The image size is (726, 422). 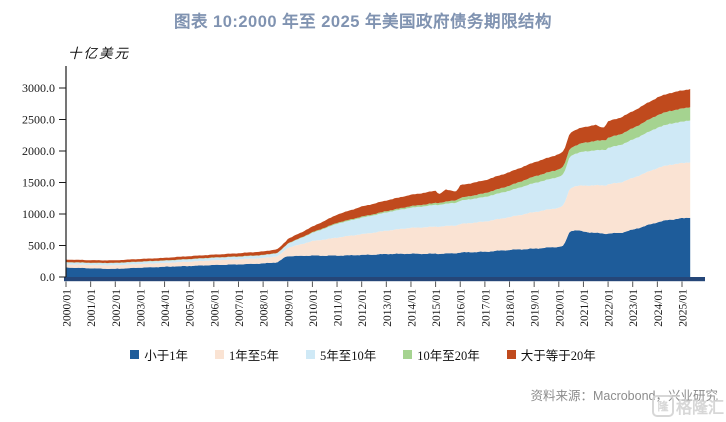 I want to click on y-tick-label: 2000.0, so click(x=38, y=151).